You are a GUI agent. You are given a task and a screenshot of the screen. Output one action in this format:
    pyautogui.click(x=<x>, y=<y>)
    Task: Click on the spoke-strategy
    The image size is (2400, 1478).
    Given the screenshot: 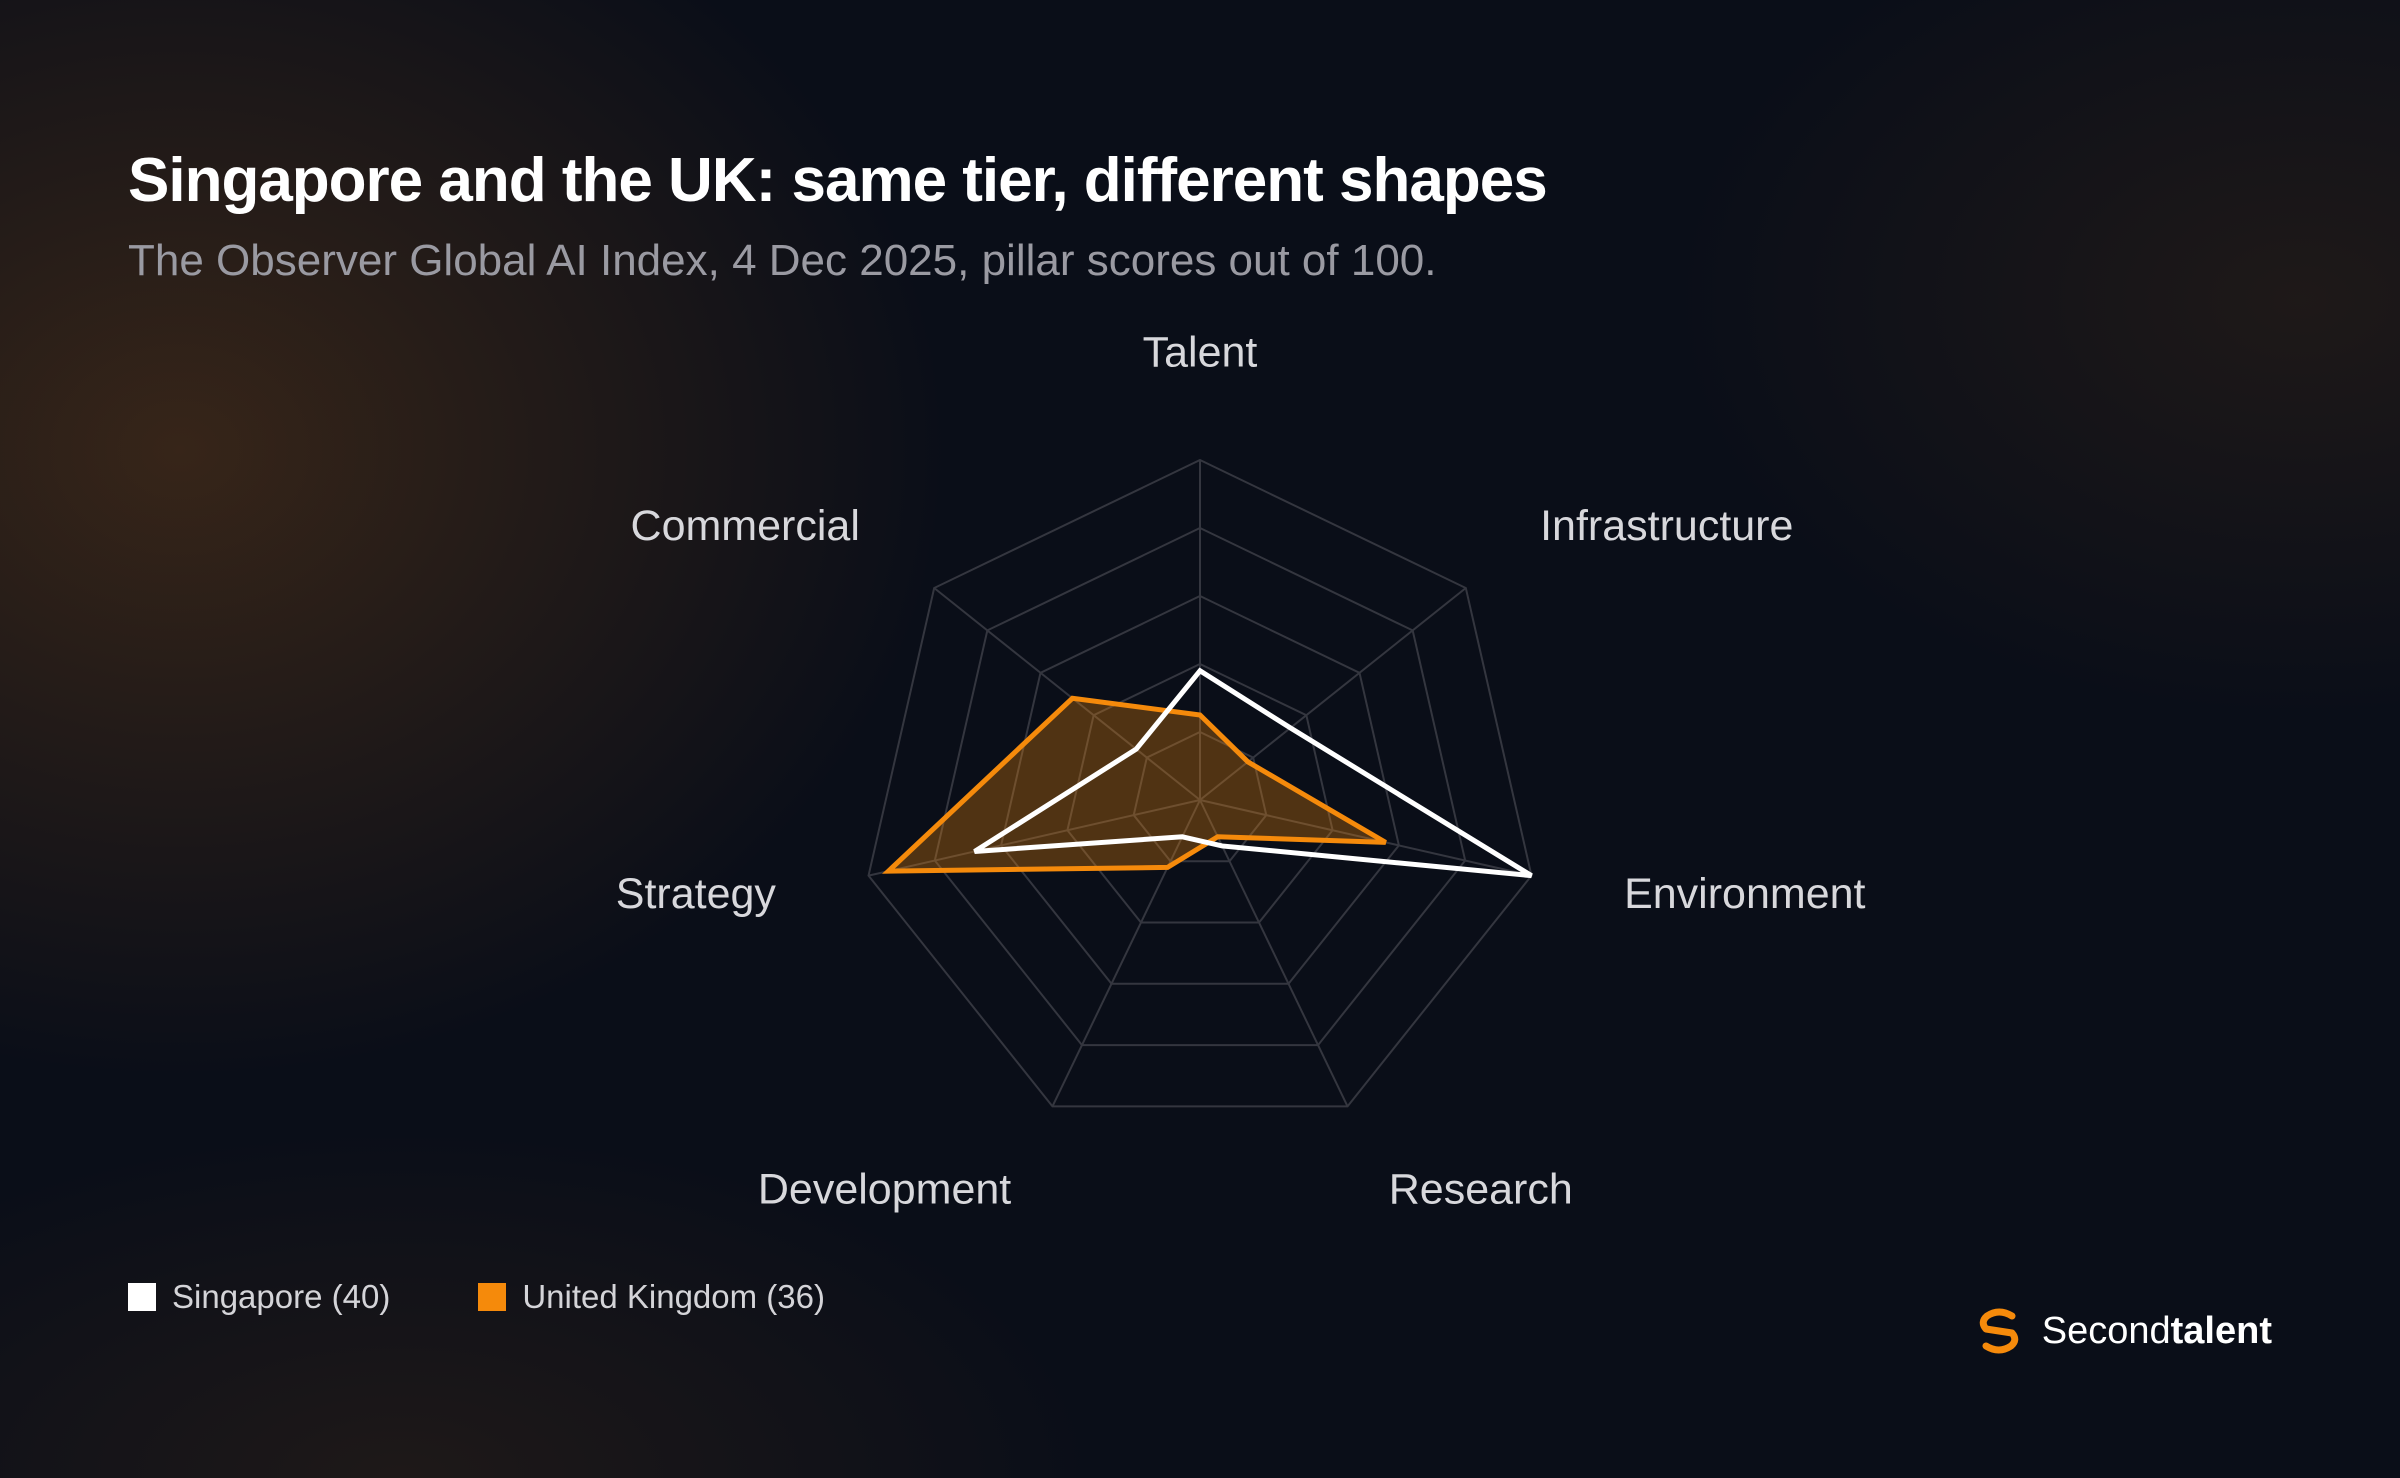 What is the action you would take?
    pyautogui.click(x=1034, y=838)
    